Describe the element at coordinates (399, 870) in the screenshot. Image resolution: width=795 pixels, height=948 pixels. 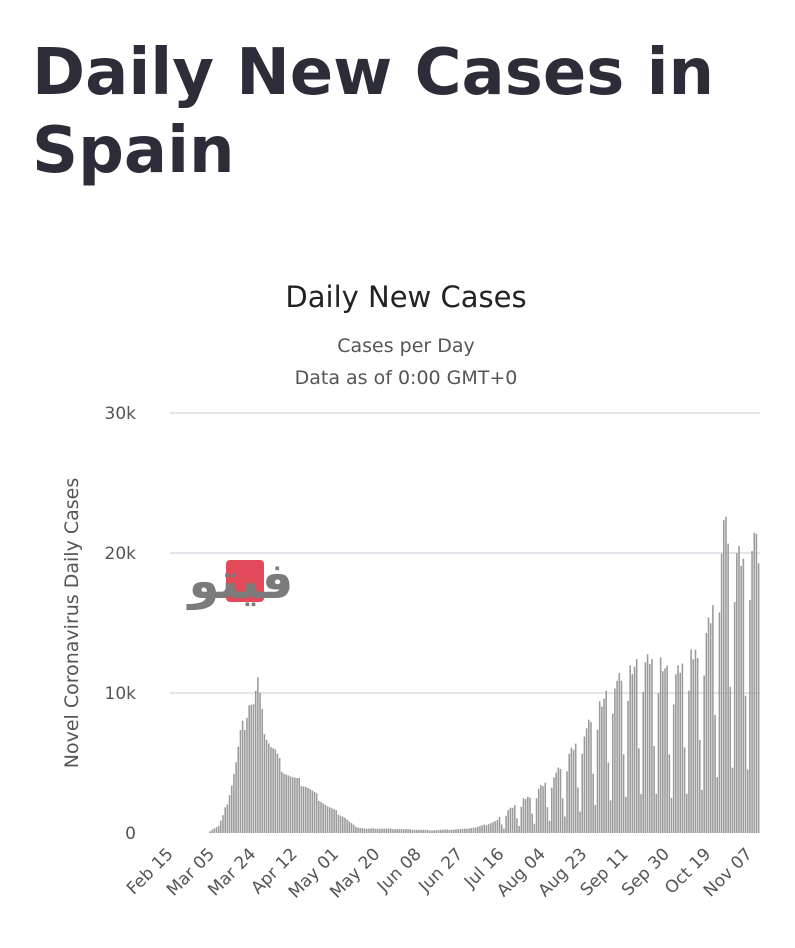
I see `x-tick-label: Jun 08` at that location.